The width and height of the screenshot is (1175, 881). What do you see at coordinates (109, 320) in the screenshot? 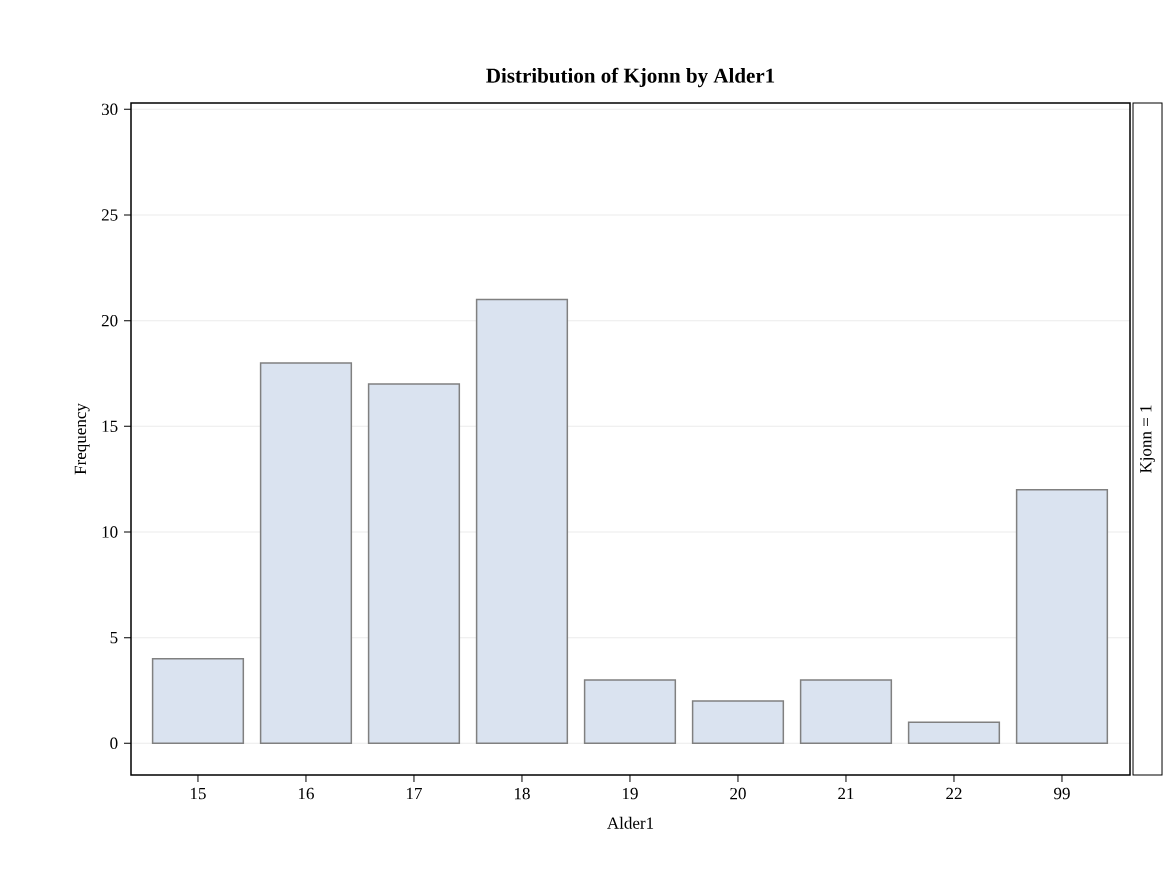
I see `y-tick-label: 20` at bounding box center [109, 320].